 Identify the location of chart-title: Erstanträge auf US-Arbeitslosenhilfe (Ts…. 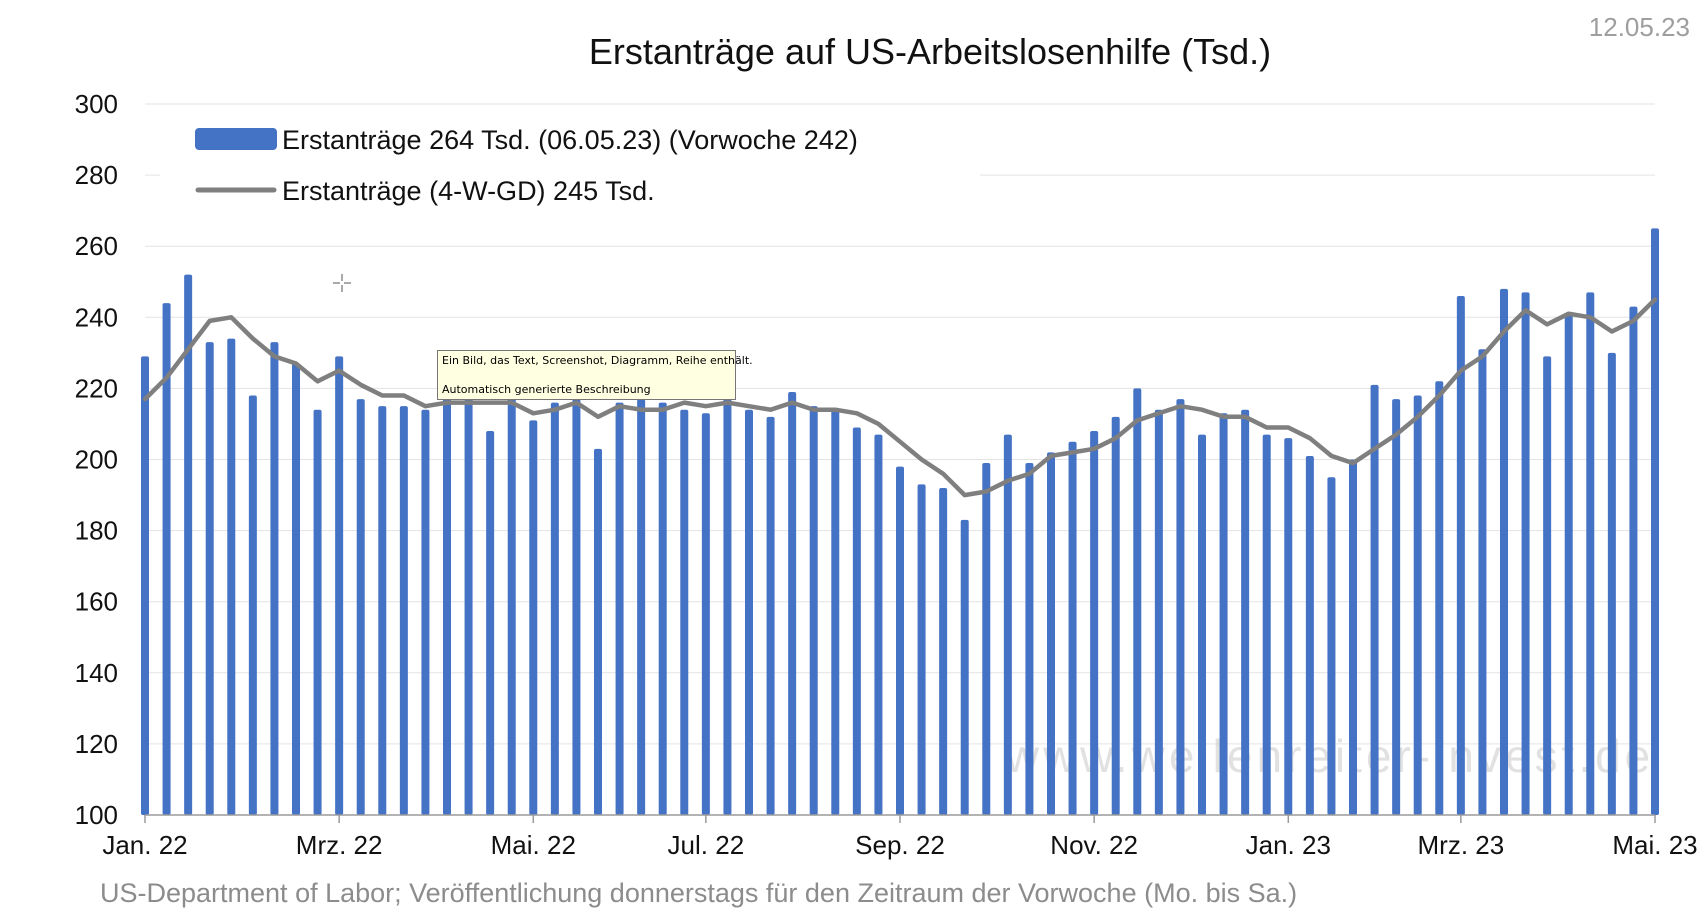
(930, 51).